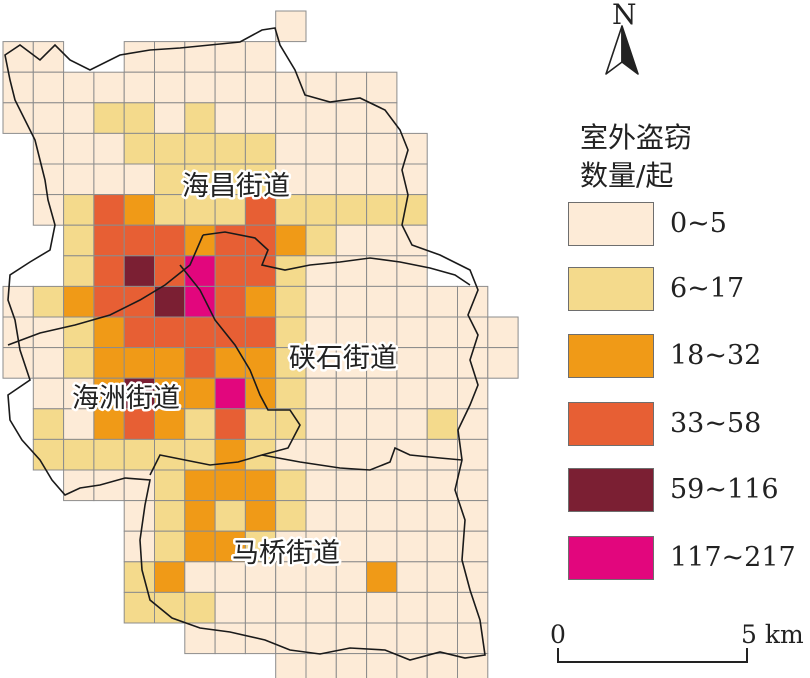 The height and width of the screenshot is (678, 810). Describe the element at coordinates (624, 15) in the screenshot. I see `north-letter: N` at that location.